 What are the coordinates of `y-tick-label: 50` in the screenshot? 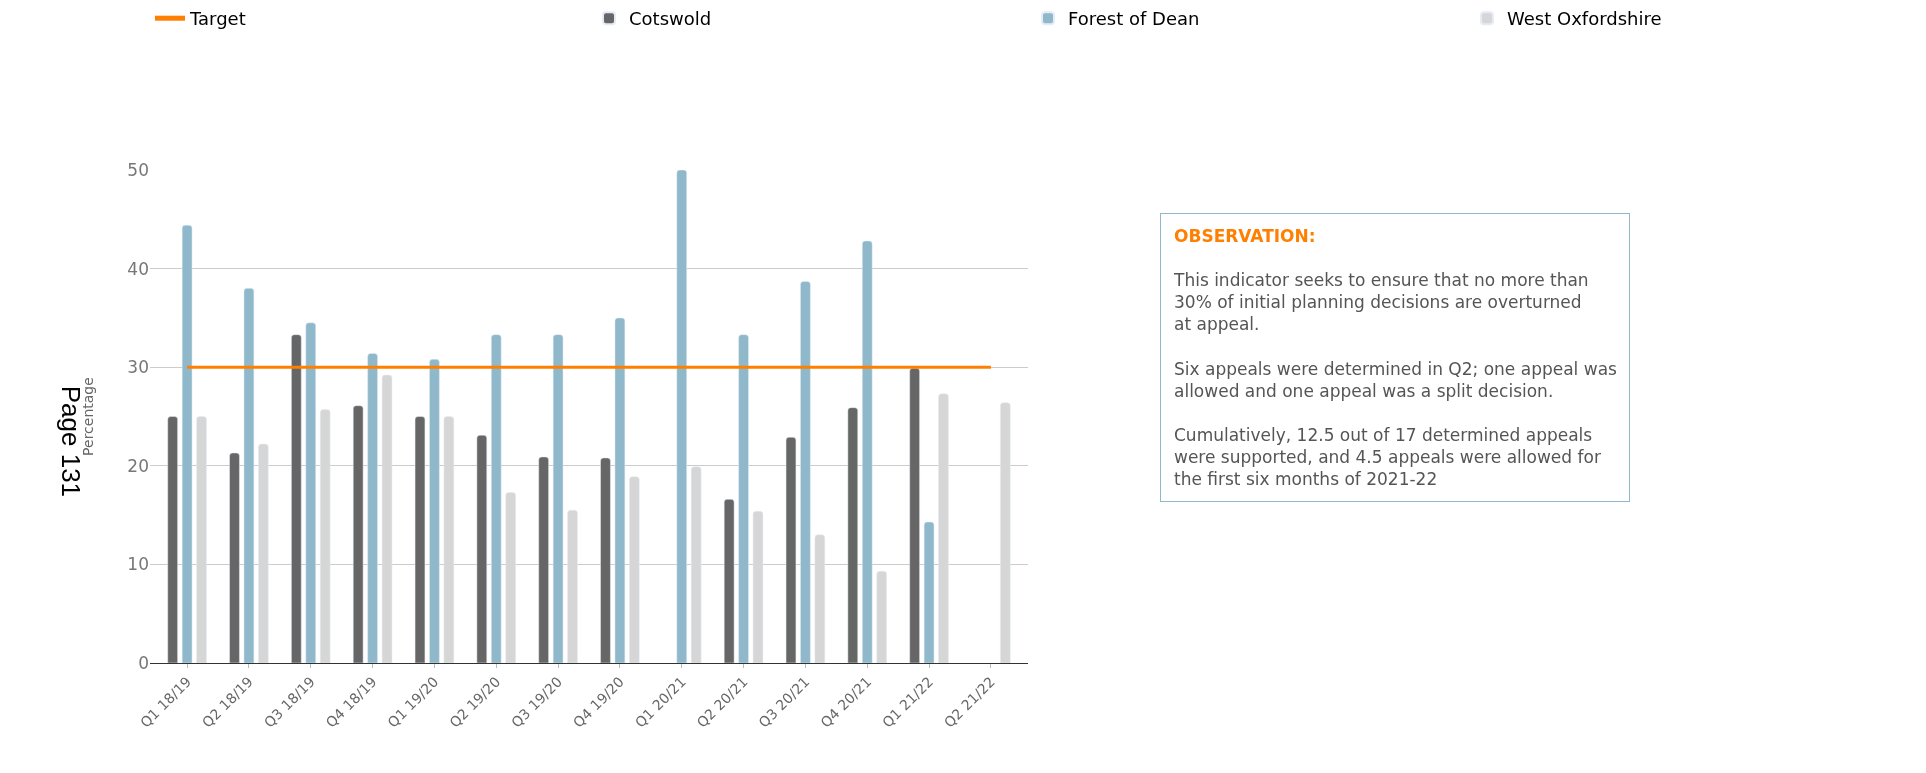 It's located at (138, 169).